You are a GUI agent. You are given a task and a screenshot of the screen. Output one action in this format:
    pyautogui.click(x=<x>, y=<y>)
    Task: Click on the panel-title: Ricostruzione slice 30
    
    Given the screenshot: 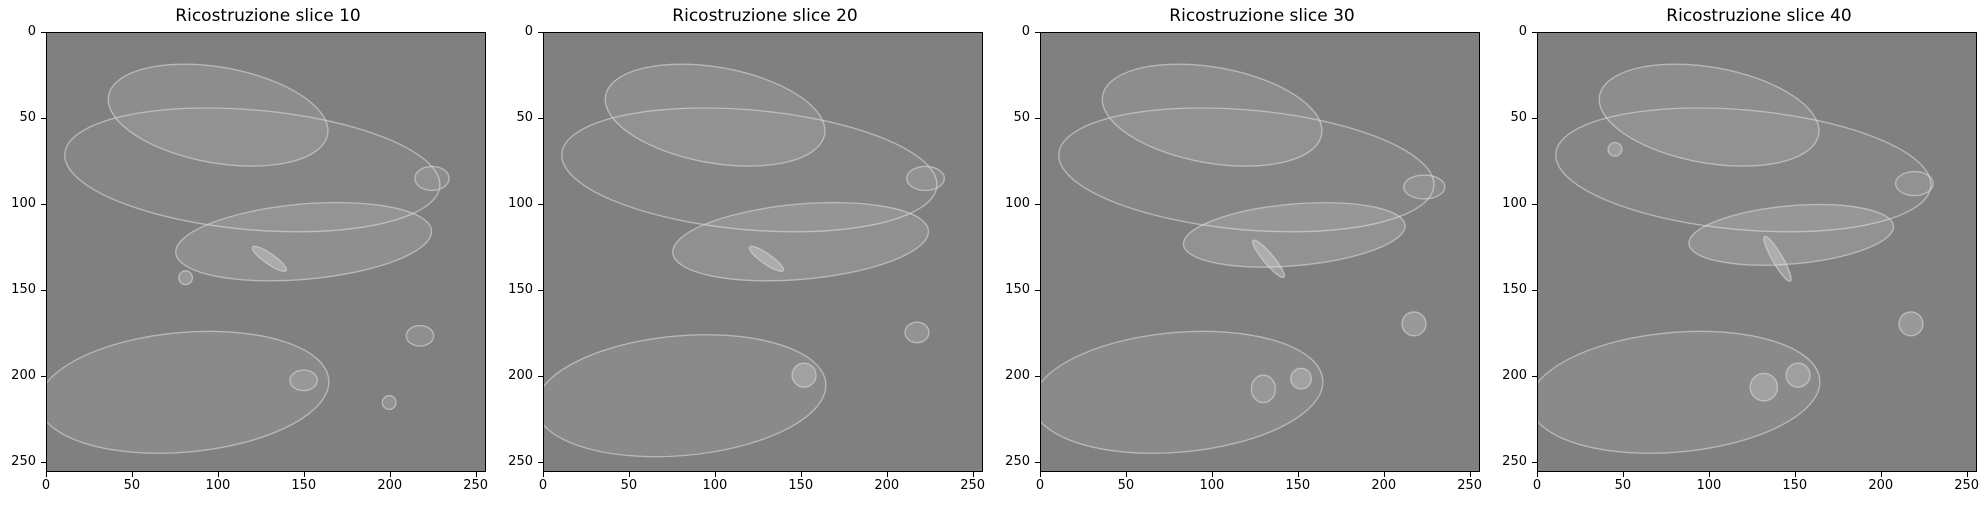 What is the action you would take?
    pyautogui.click(x=1262, y=16)
    